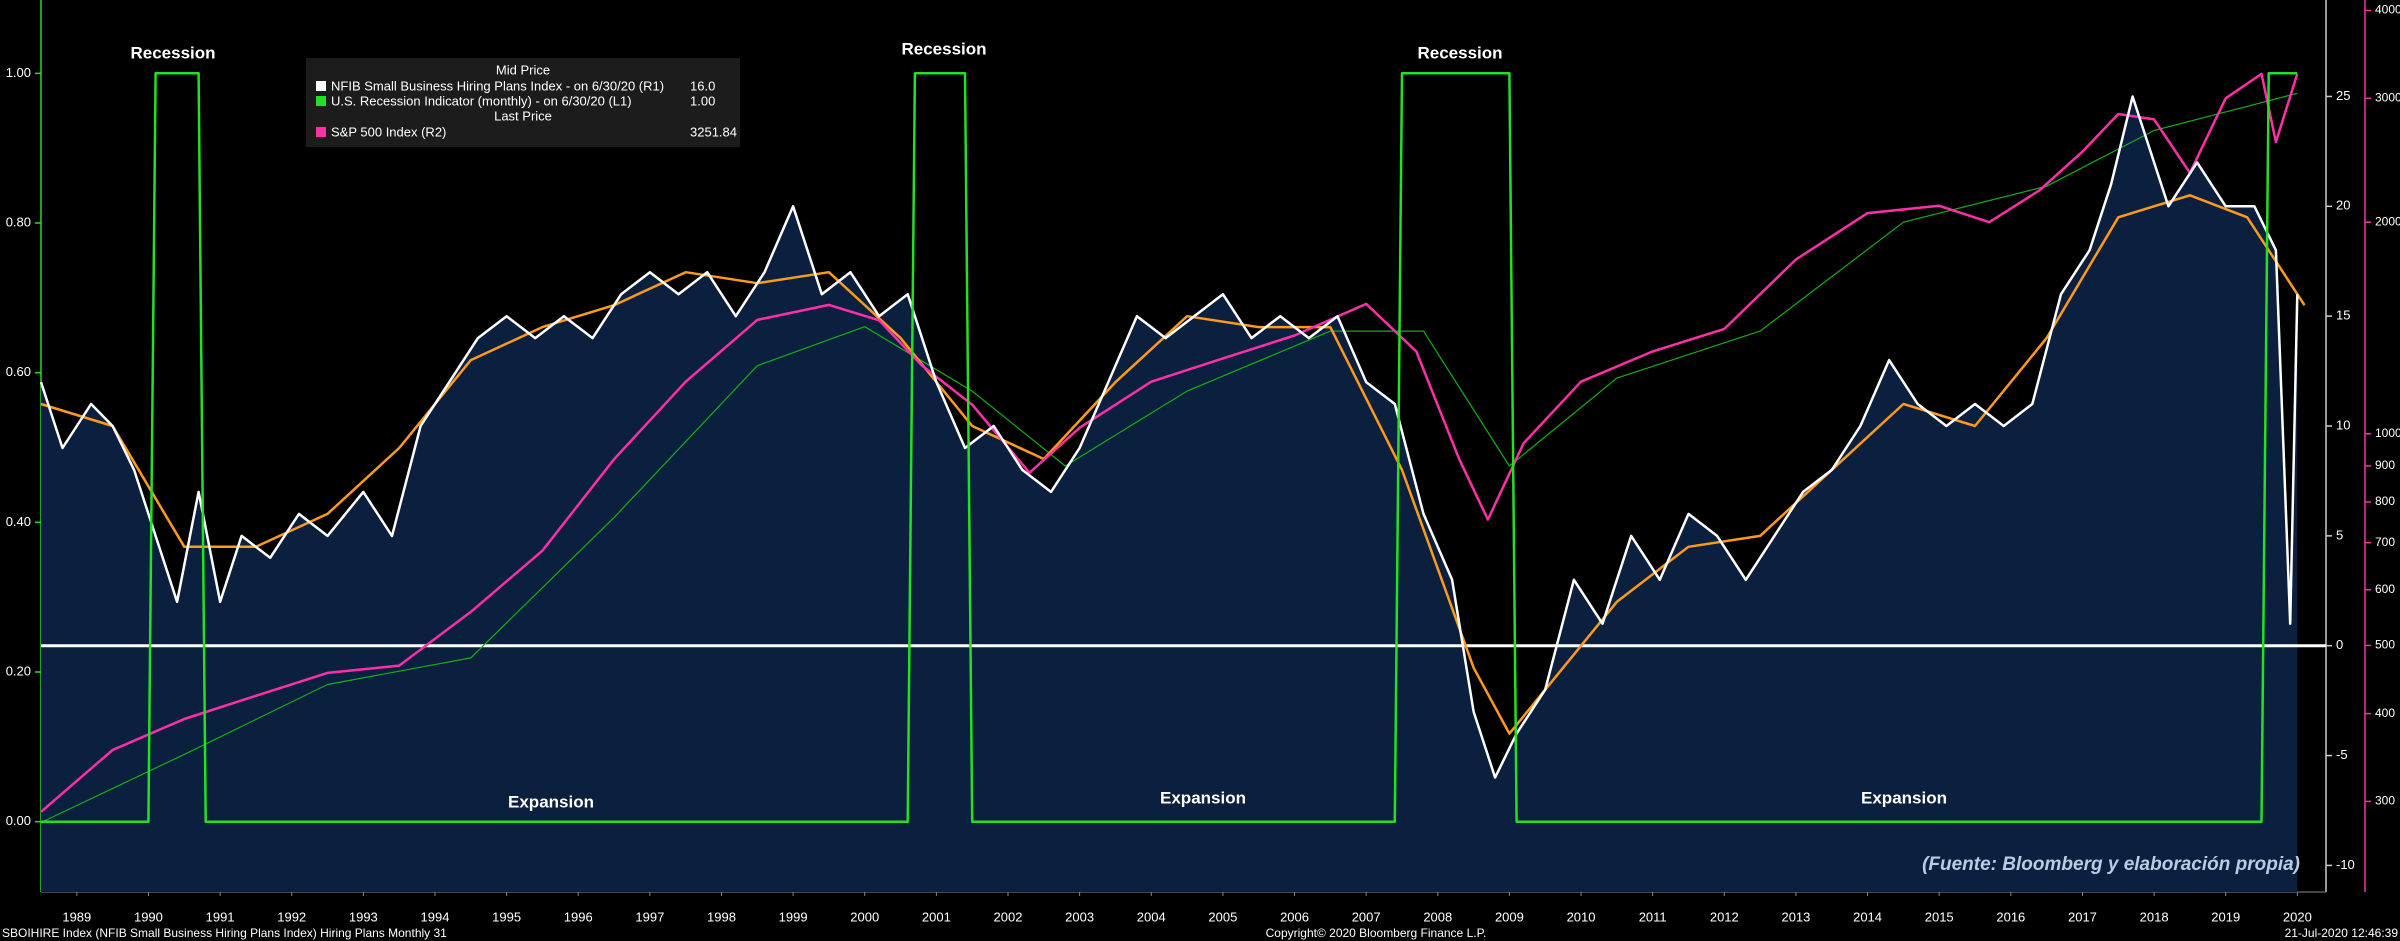  Describe the element at coordinates (2225, 916) in the screenshot. I see `x-tick-label: 2019` at that location.